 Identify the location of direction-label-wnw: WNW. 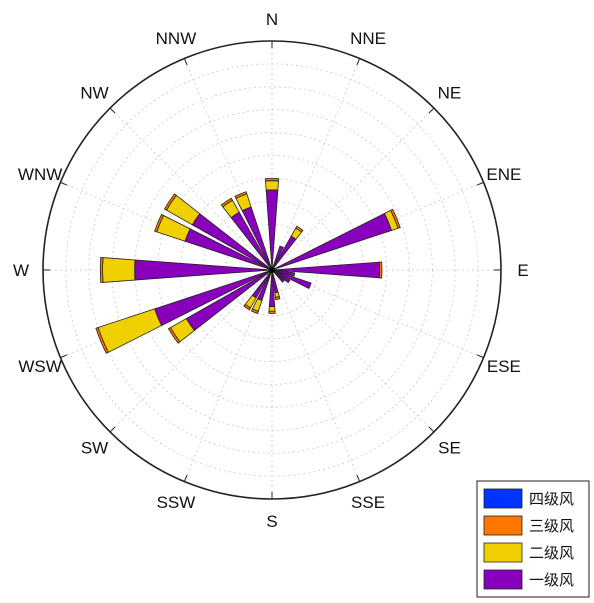
(40, 174).